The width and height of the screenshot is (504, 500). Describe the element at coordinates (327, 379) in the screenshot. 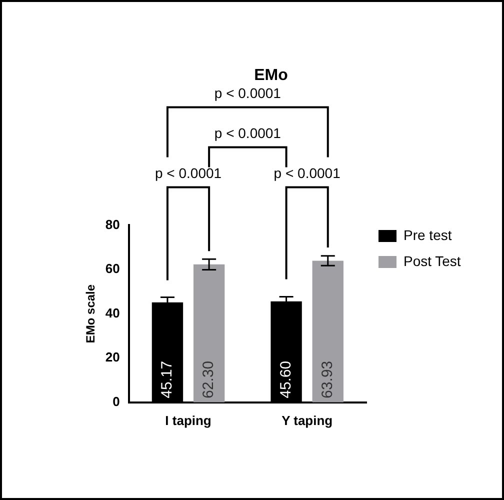

I see `data-label: 63.93` at that location.